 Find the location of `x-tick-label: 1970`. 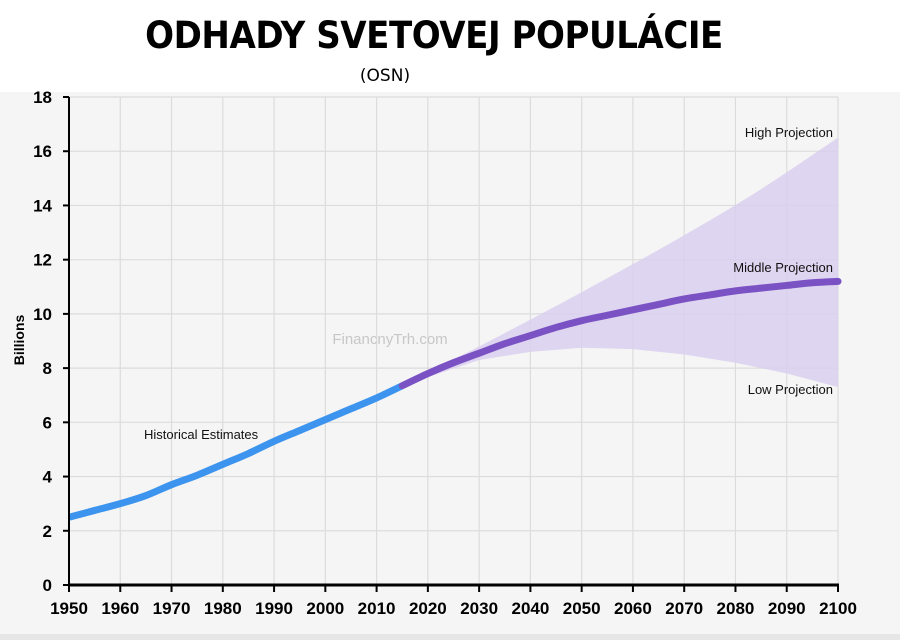

x-tick-label: 1970 is located at coordinates (172, 608).